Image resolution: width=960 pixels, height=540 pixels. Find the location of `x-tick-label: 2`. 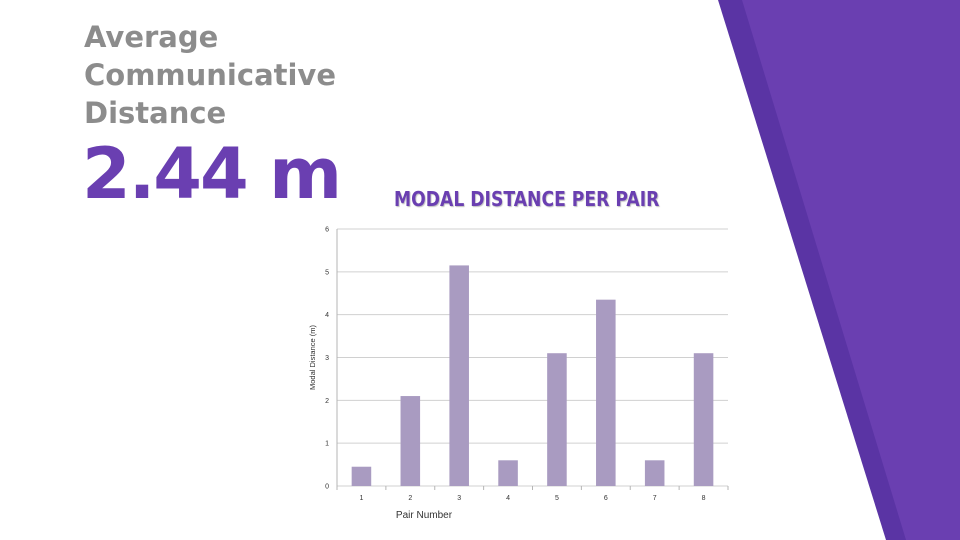

x-tick-label: 2 is located at coordinates (410, 498).